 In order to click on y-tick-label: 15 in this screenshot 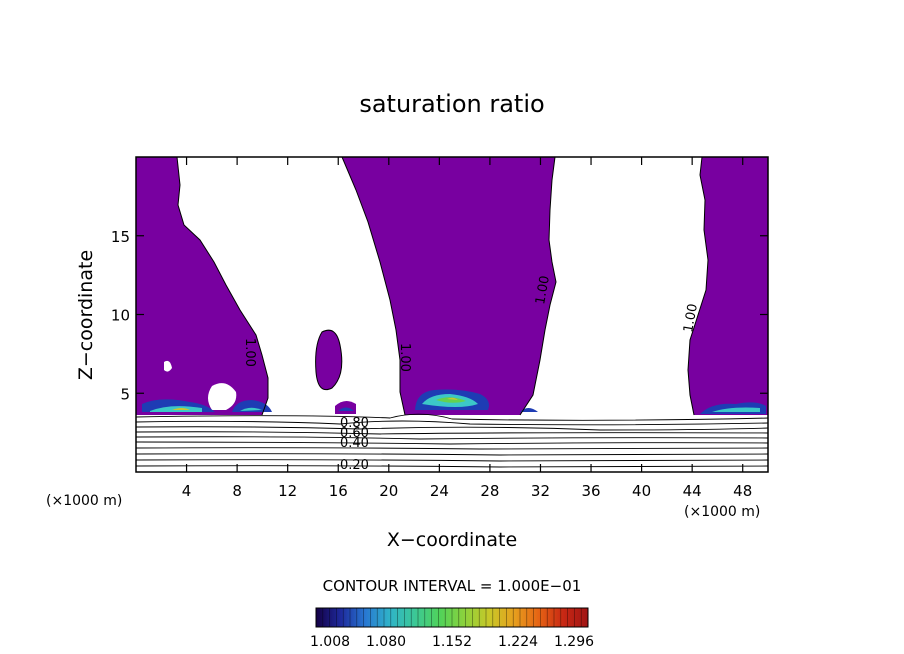, I will do `click(120, 237)`.